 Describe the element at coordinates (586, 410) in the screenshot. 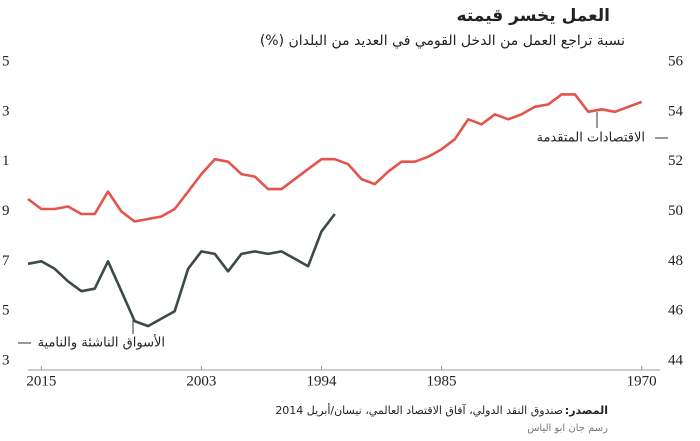

I see `source-label: المصدر:` at that location.